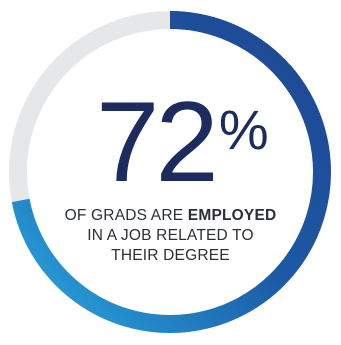 Image resolution: width=341 pixels, height=345 pixels. I want to click on percentage-number: 72, so click(157, 142).